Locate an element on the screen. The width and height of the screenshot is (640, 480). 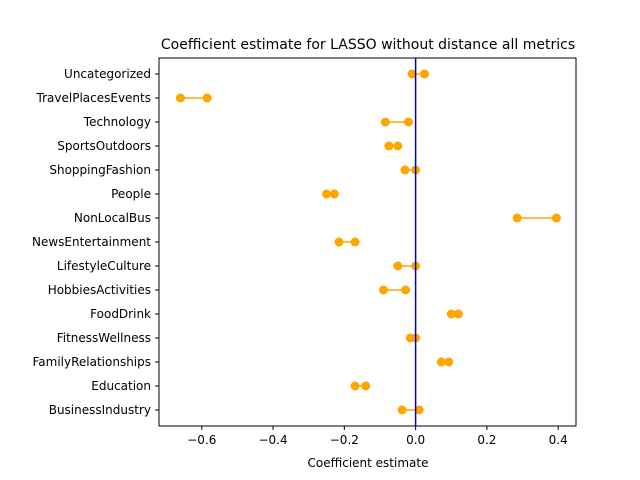
y-tick-label: FamilyRelationships is located at coordinates (91, 362).